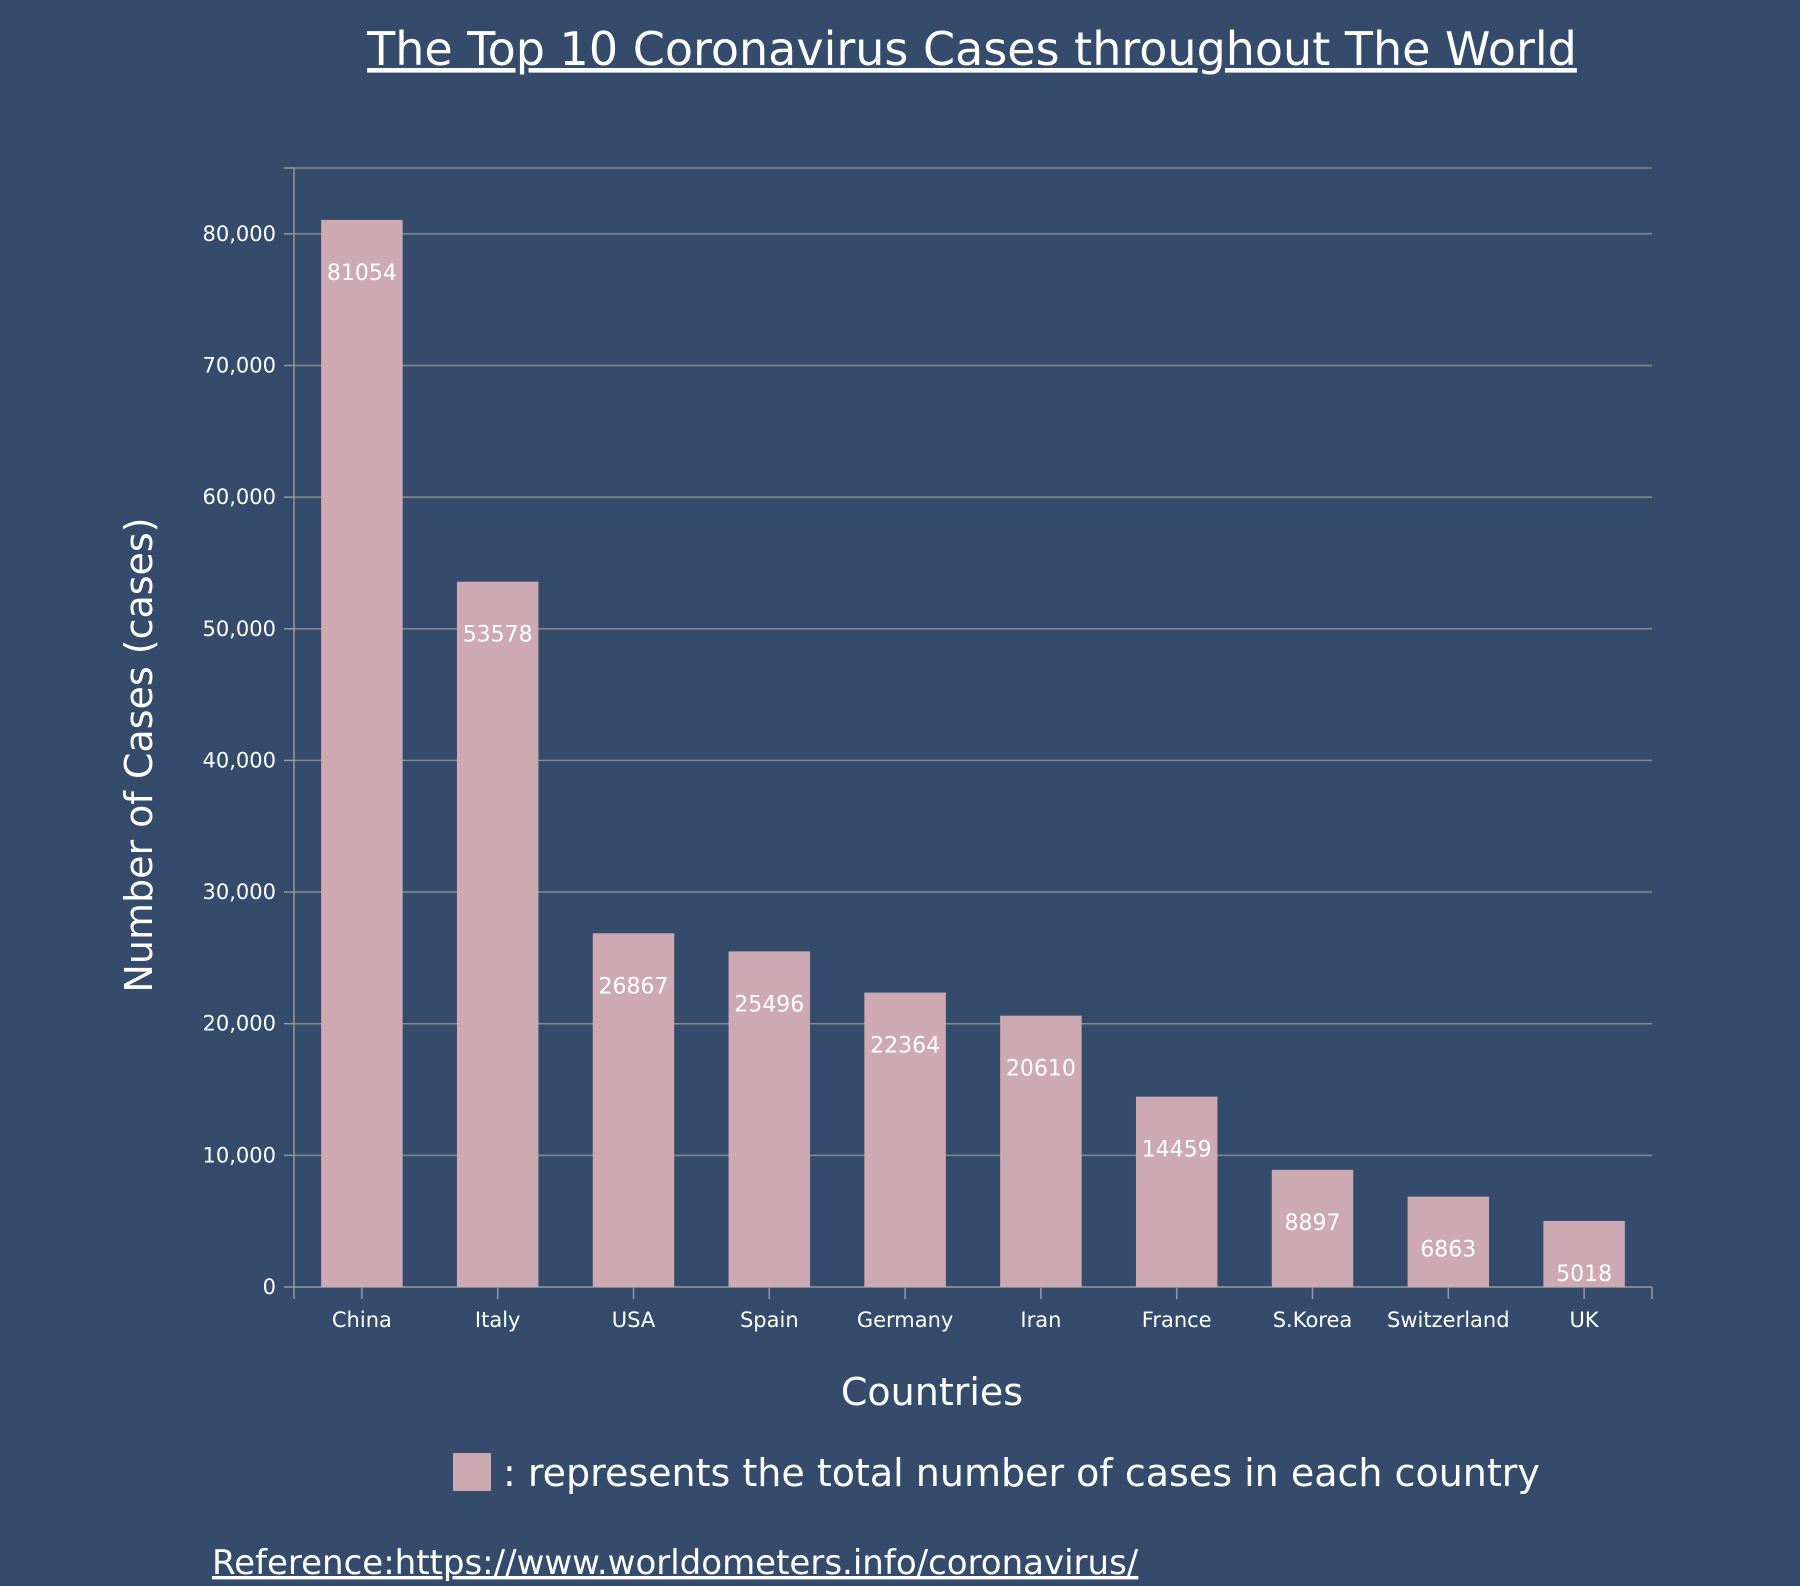 The height and width of the screenshot is (1586, 1800). What do you see at coordinates (269, 1287) in the screenshot?
I see `y-tick-label: 0` at bounding box center [269, 1287].